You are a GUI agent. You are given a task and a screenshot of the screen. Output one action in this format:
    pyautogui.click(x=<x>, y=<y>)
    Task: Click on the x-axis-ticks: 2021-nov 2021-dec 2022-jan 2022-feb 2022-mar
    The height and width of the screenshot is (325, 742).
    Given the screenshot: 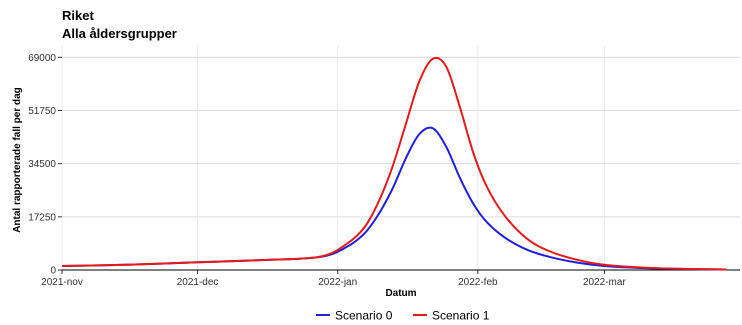 What is the action you would take?
    pyautogui.click(x=333, y=279)
    